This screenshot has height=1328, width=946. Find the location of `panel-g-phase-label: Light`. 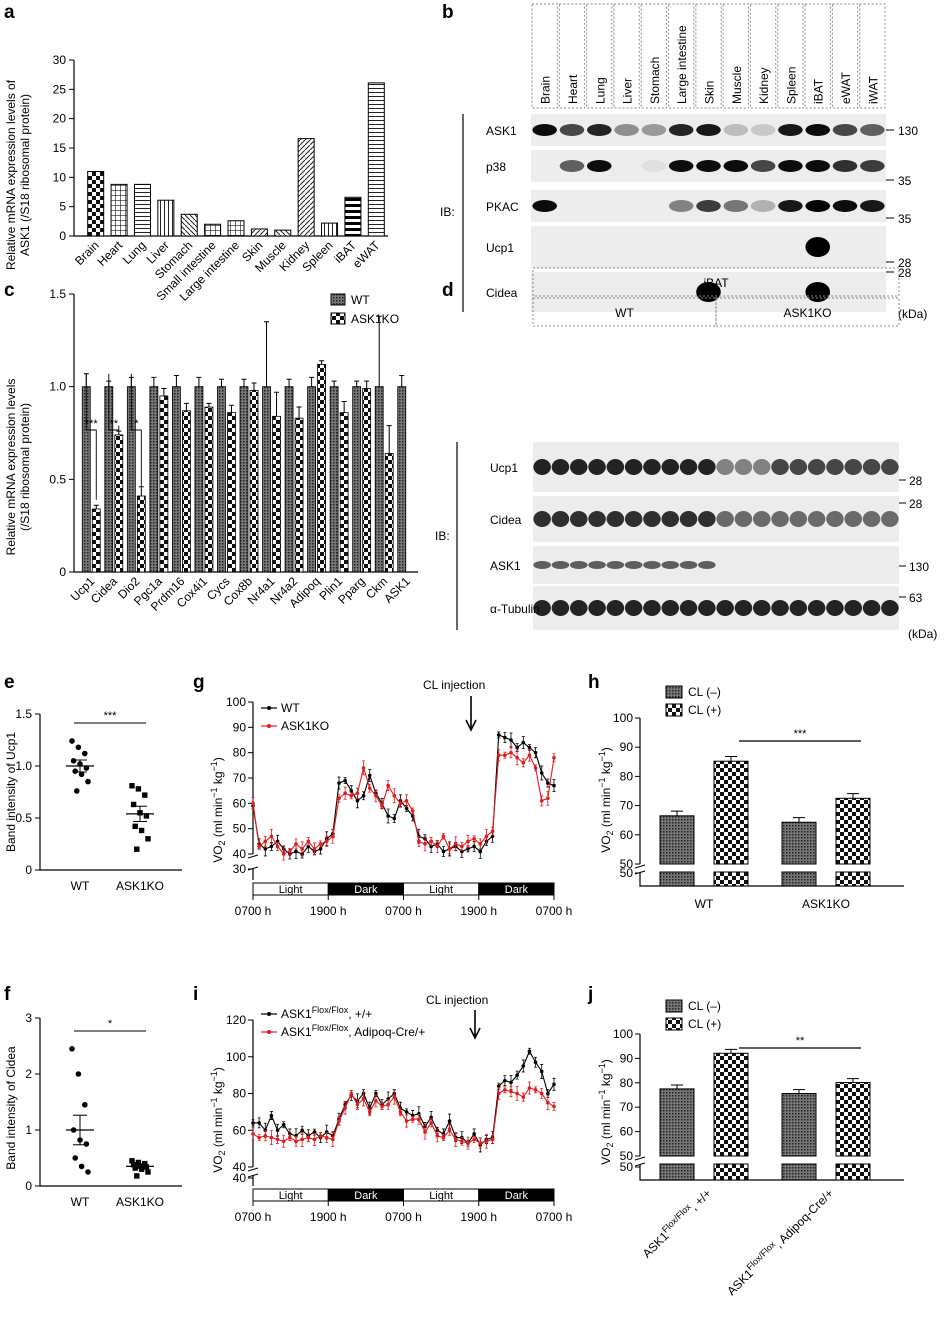

panel-g-phase-label: Light is located at coordinates (441, 890).